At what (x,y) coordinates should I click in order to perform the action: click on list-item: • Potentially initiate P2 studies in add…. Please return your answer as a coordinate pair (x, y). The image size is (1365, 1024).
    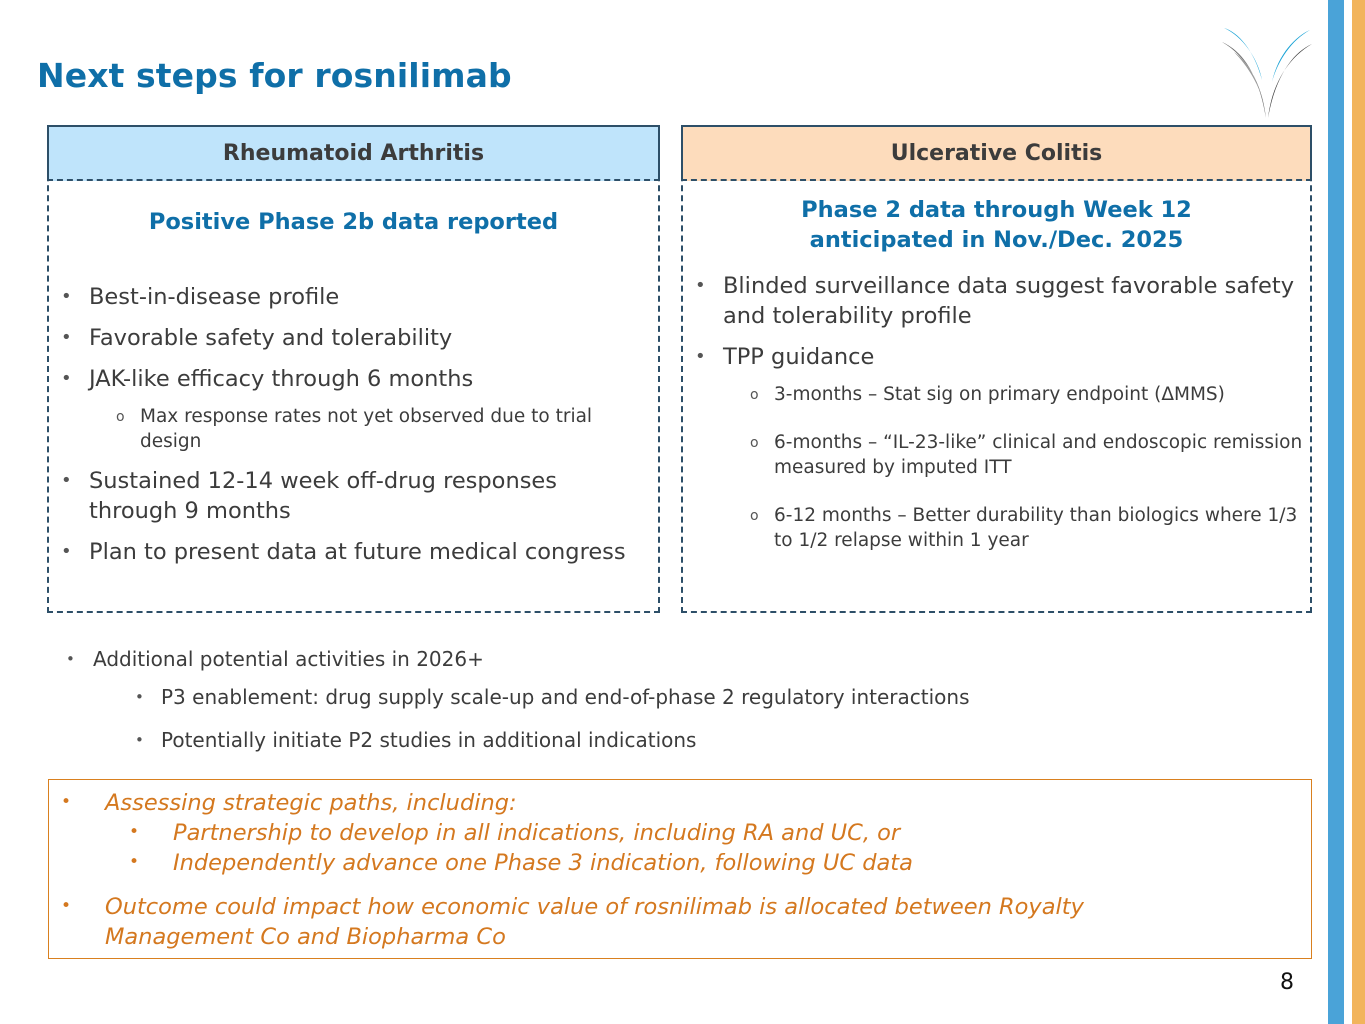
    Looking at the image, I should click on (416, 740).